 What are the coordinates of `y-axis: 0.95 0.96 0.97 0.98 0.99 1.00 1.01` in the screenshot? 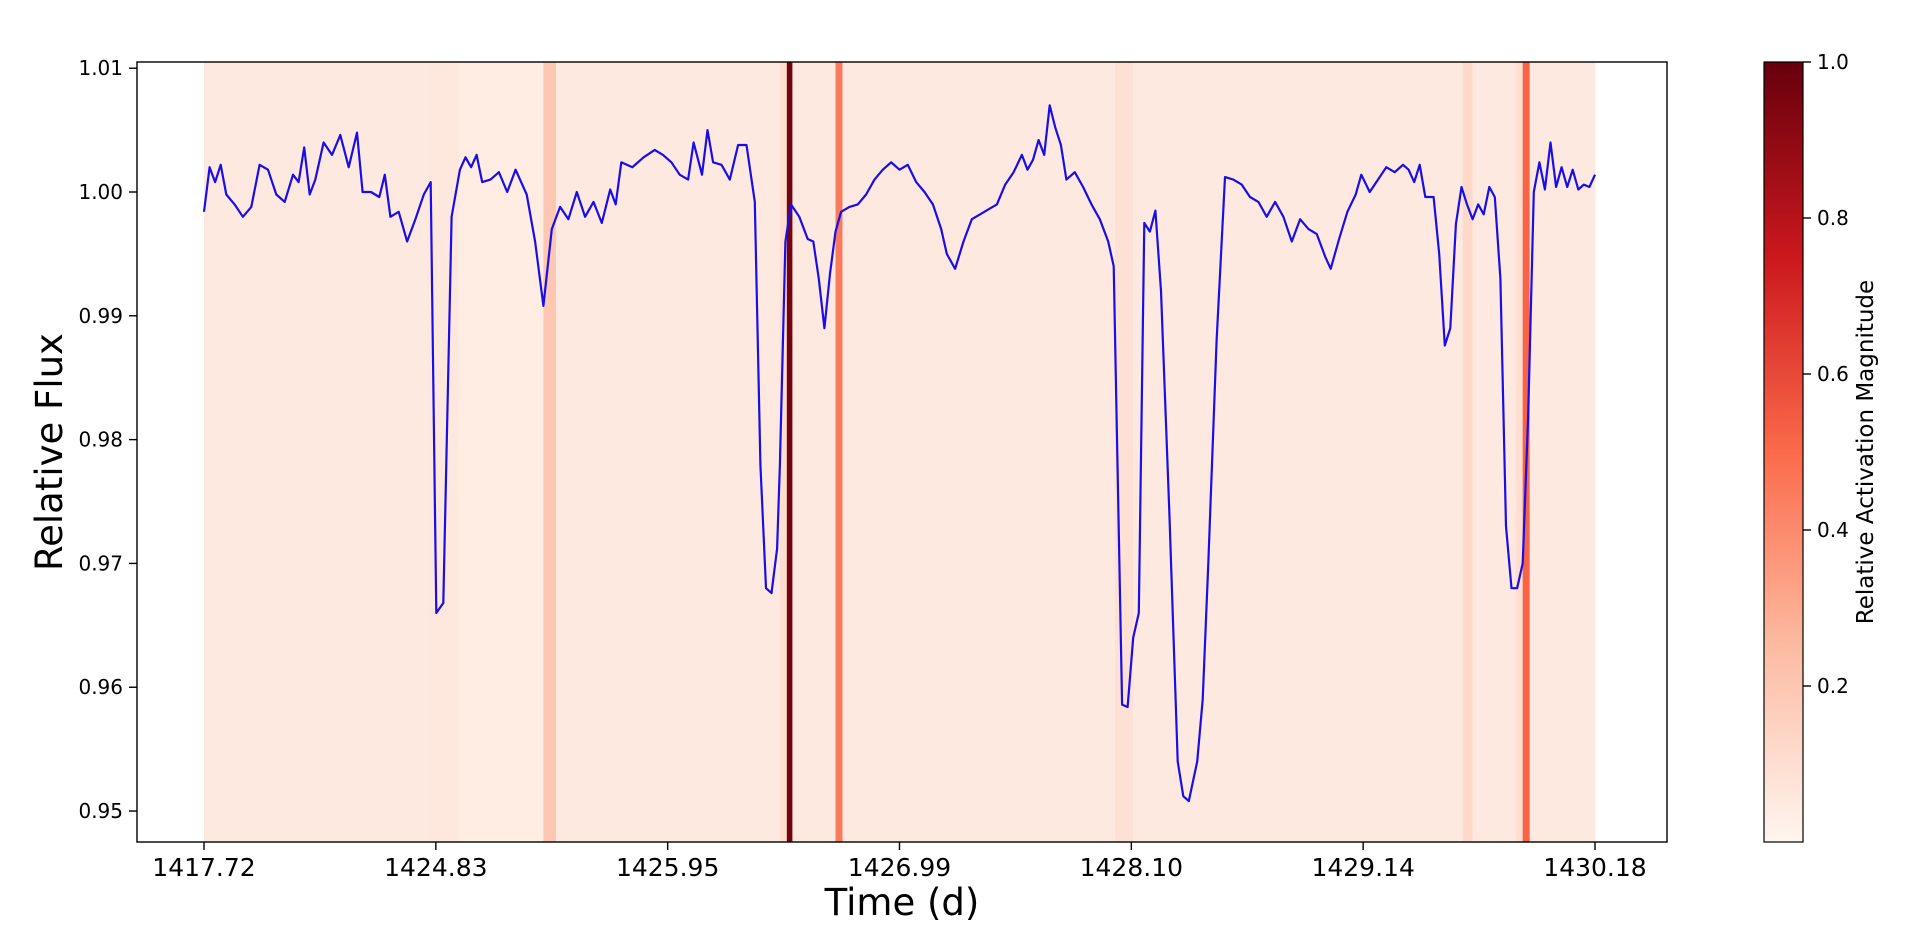 It's located at (107, 439).